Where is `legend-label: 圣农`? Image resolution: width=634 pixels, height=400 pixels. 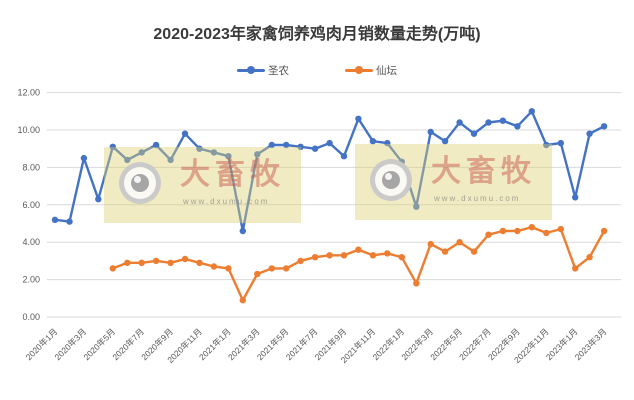 legend-label: 圣农 is located at coordinates (278, 70).